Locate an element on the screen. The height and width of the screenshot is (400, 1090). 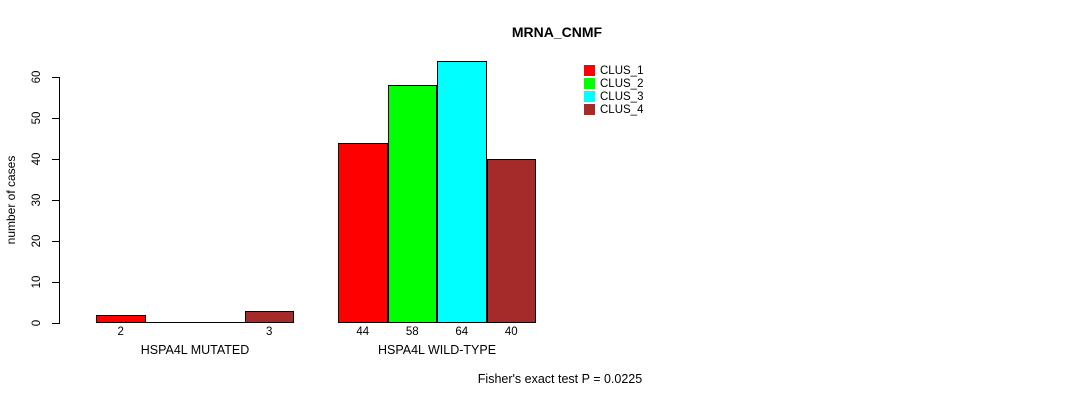
bar-value-label: 2 is located at coordinates (120, 332).